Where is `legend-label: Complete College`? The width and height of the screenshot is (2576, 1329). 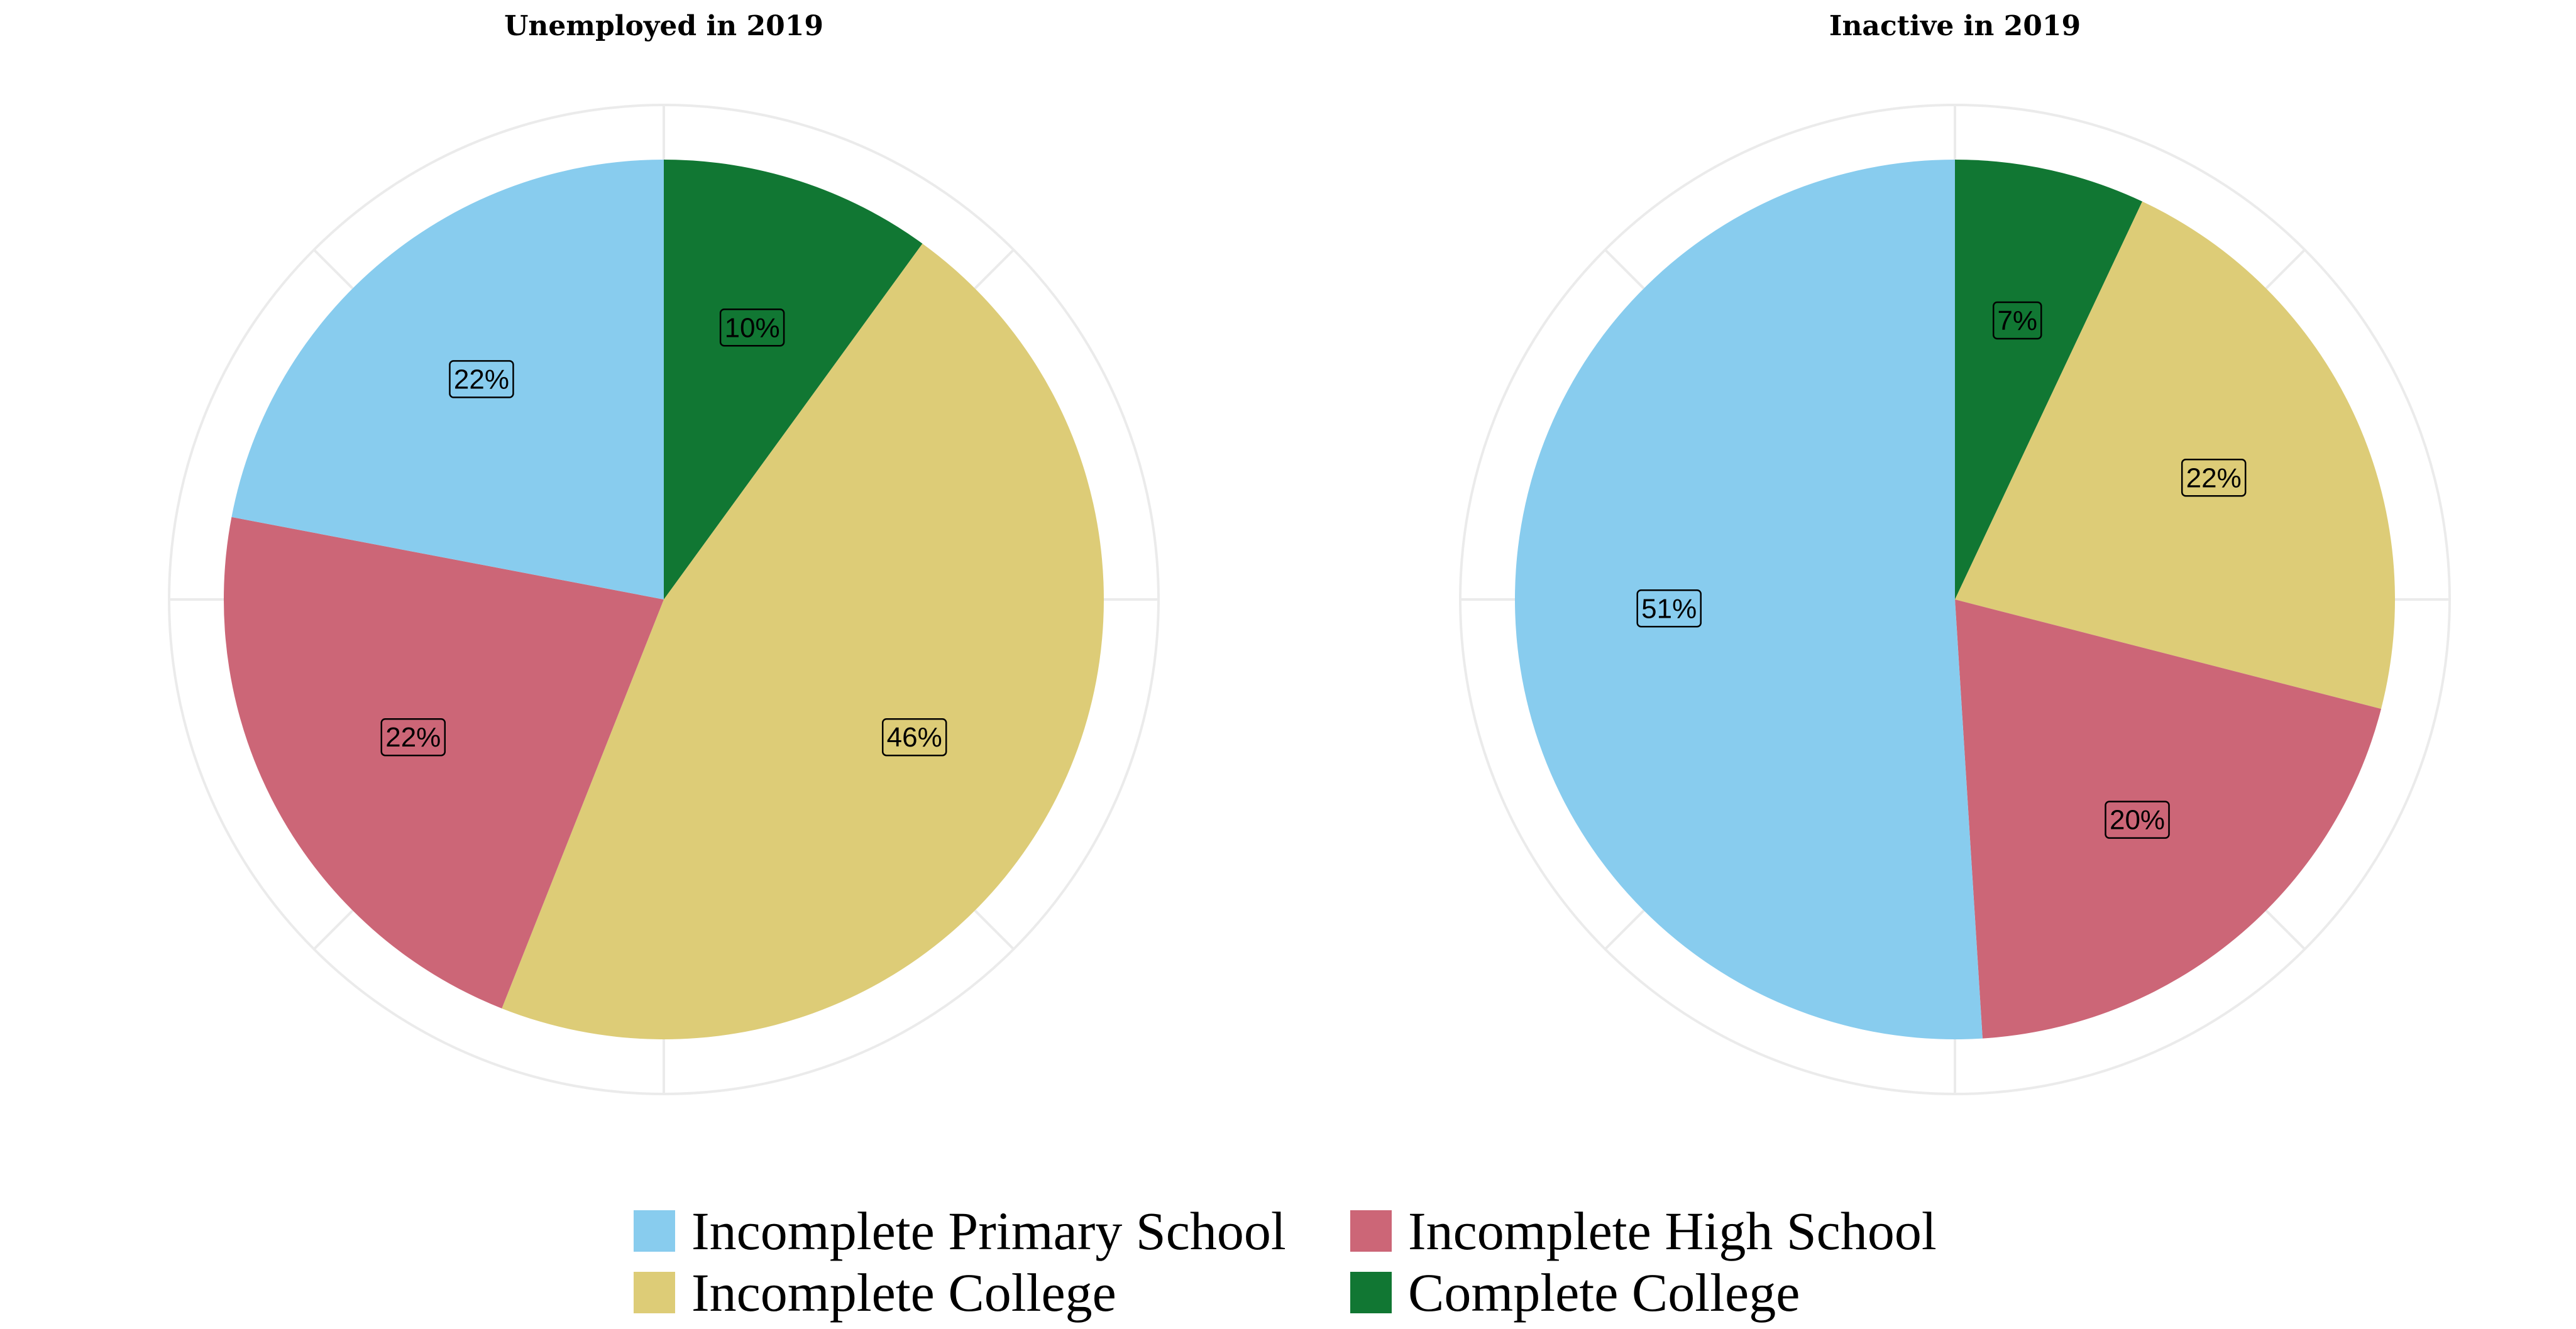
legend-label: Complete College is located at coordinates (1604, 1293).